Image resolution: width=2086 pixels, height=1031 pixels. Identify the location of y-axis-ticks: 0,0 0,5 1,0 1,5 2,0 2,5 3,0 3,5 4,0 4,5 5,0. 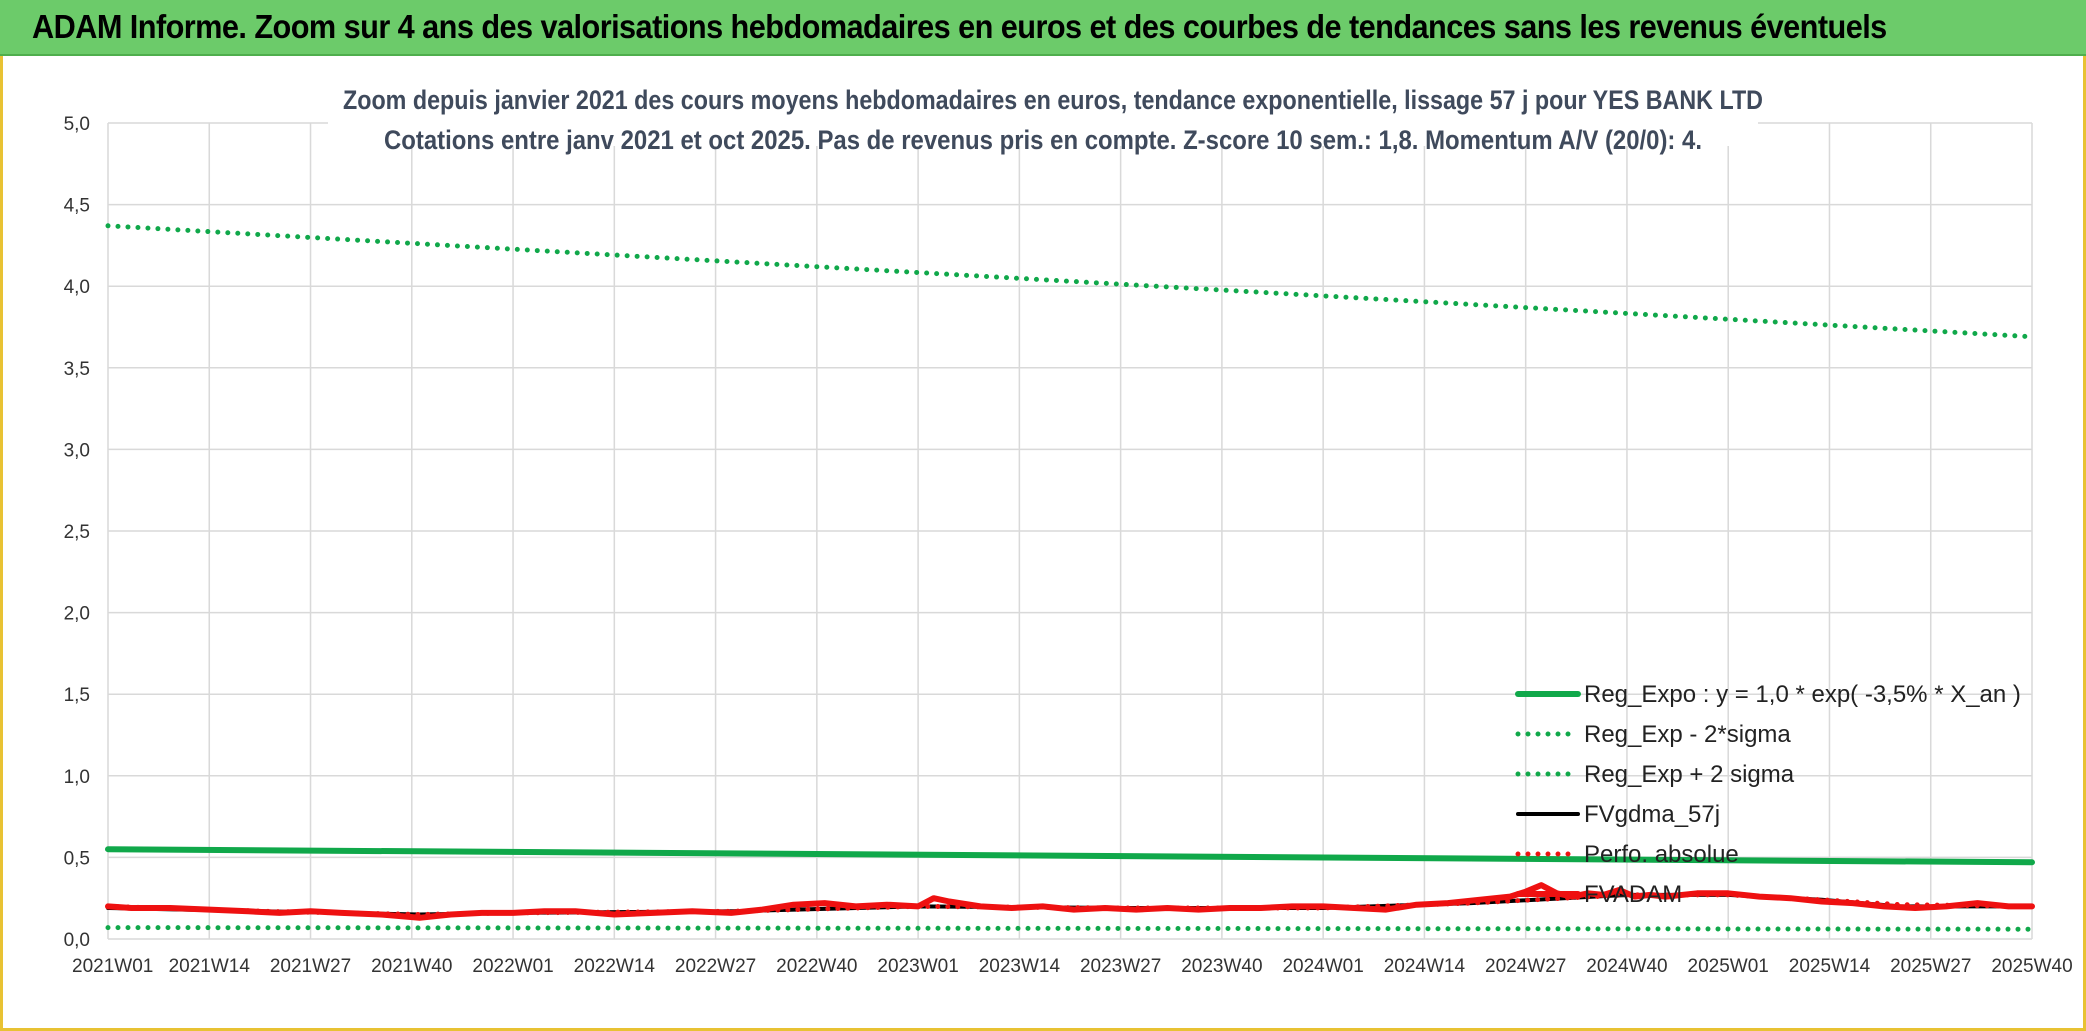
(77, 532).